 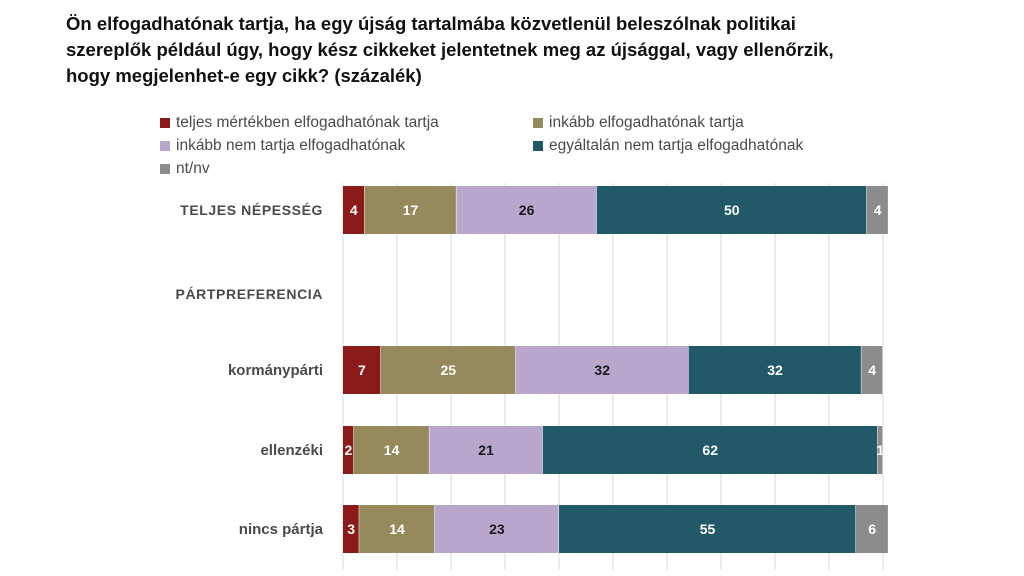 I want to click on legend-item-inkabb-nem: inkább nem tartja elfogadhatónak, so click(x=282, y=146).